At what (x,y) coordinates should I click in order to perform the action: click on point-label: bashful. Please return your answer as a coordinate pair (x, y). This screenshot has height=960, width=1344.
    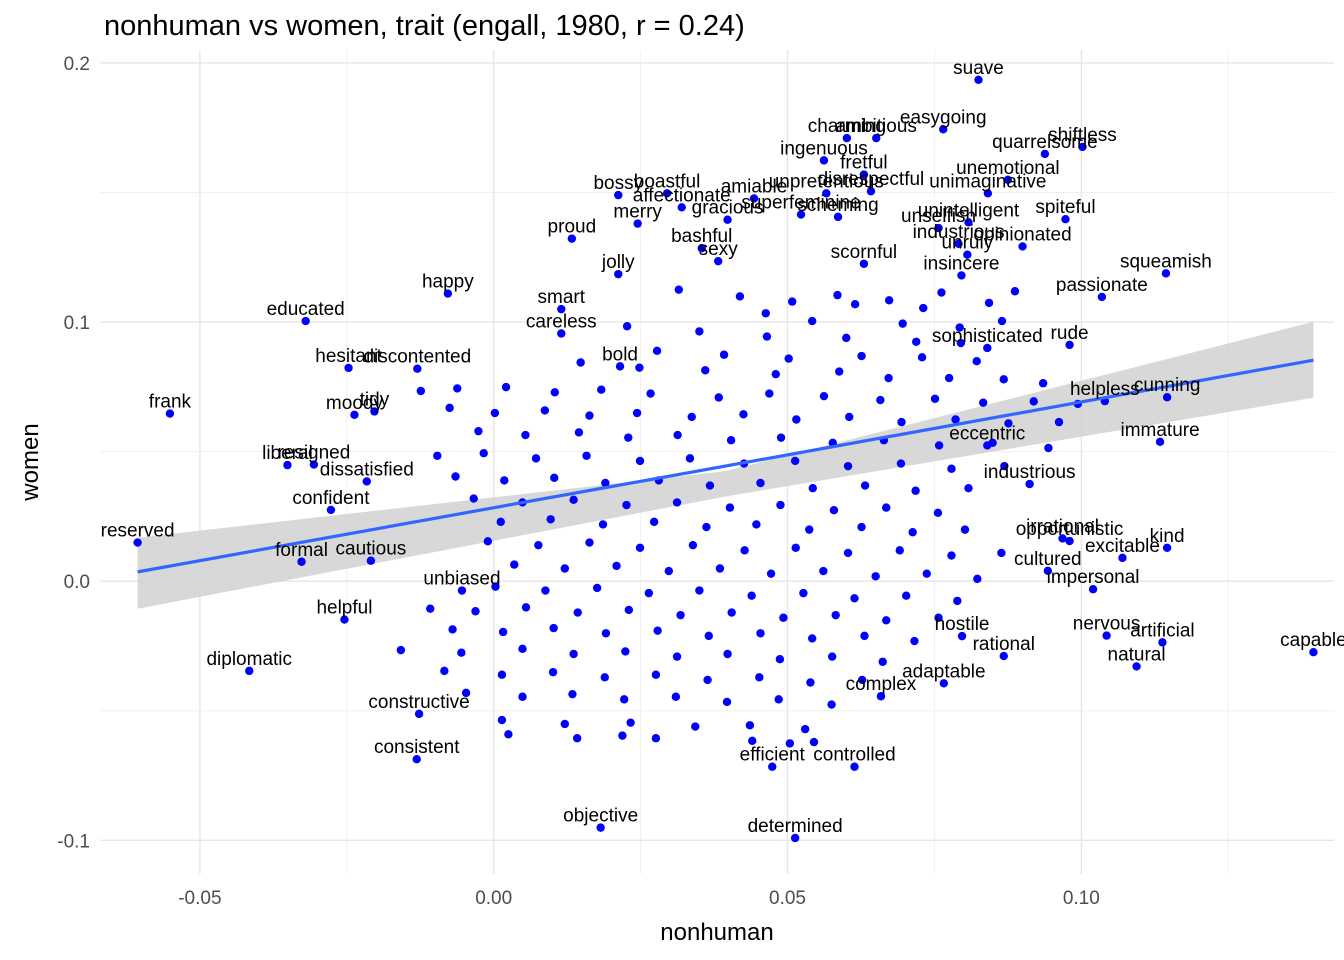
    Looking at the image, I should click on (701, 236).